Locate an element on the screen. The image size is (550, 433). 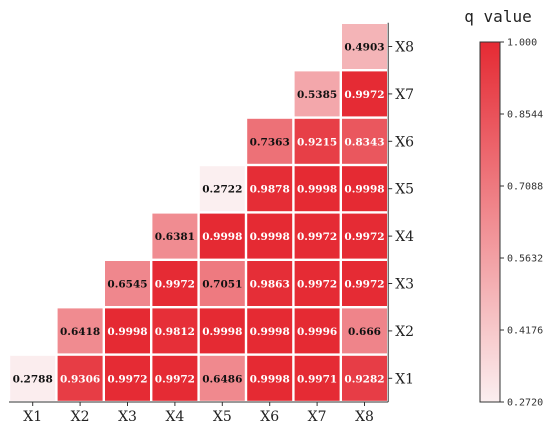
heatmap-cell-x3-x3: 0.6545 is located at coordinates (127, 283).